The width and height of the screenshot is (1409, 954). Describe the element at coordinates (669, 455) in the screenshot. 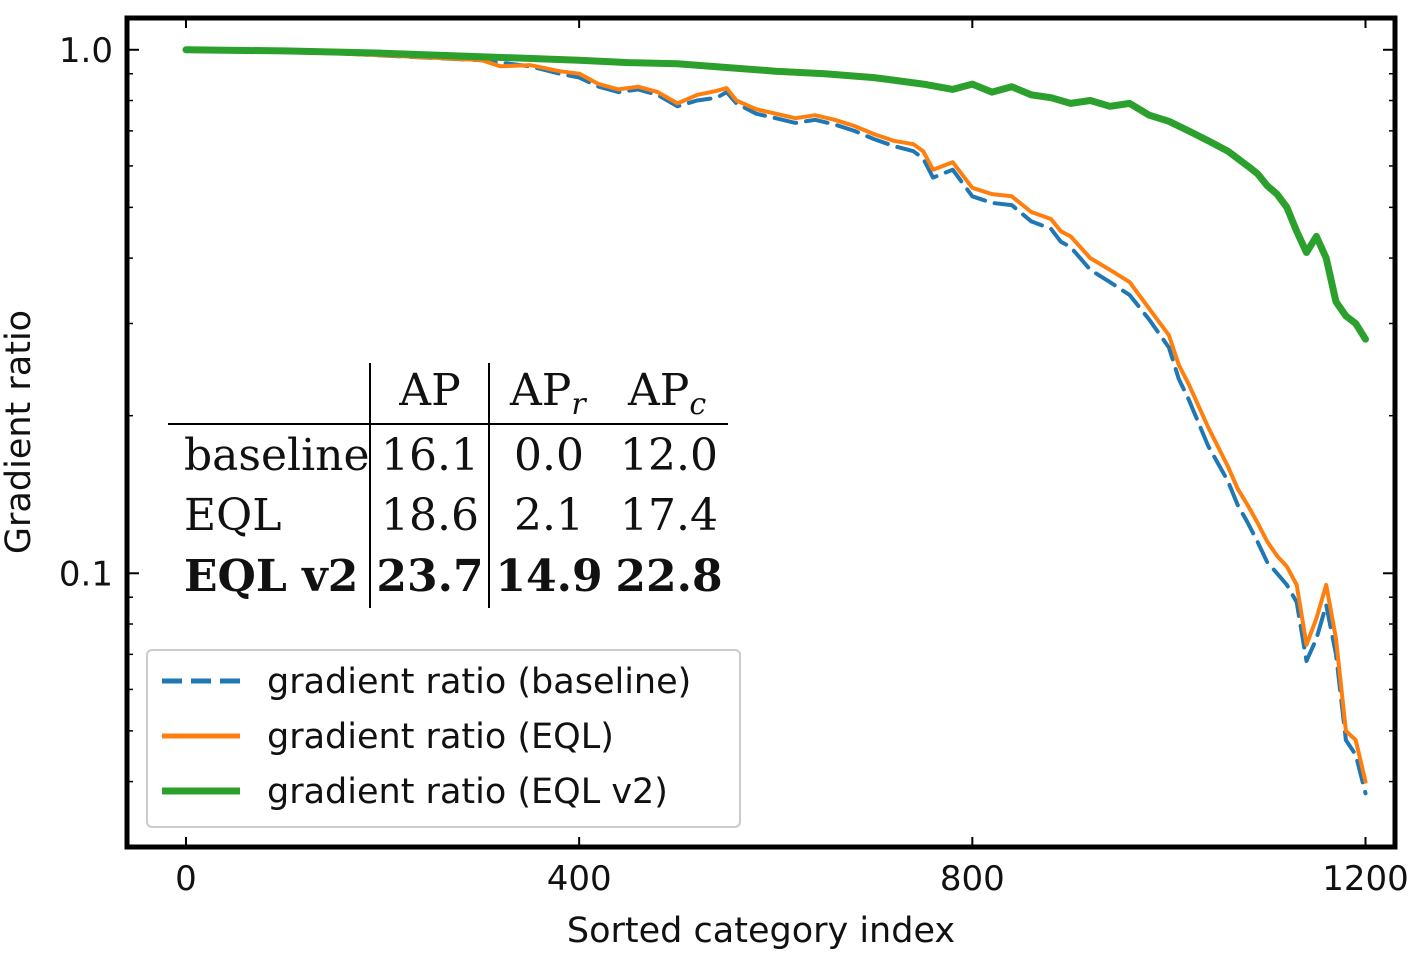

I see `table-cell-baseline-apc: 12.0` at that location.